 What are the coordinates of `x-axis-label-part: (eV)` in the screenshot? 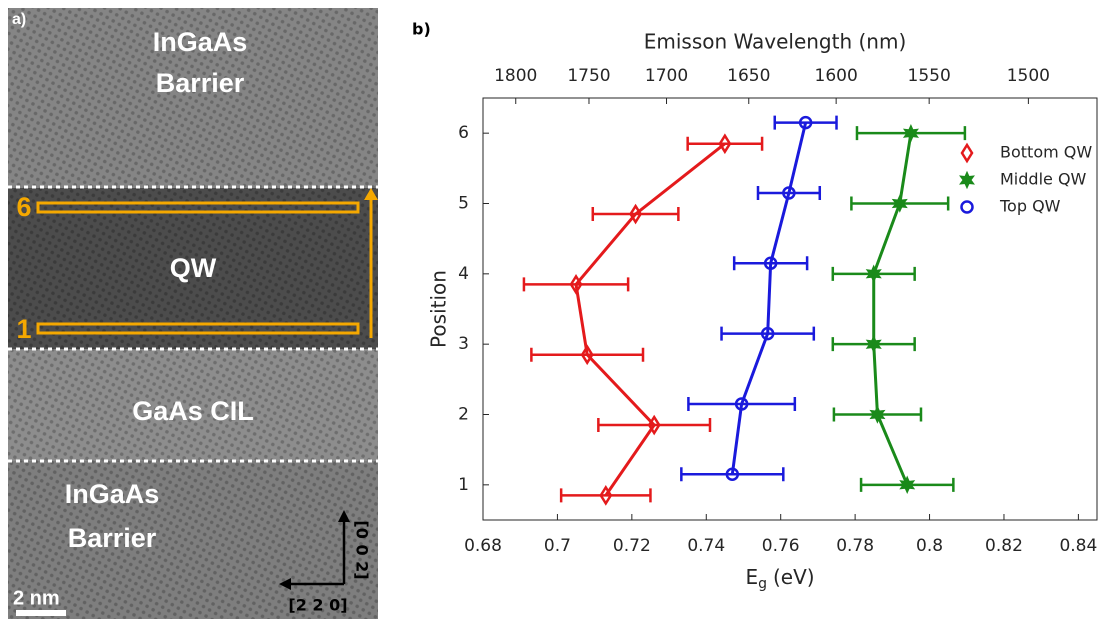 It's located at (794, 577).